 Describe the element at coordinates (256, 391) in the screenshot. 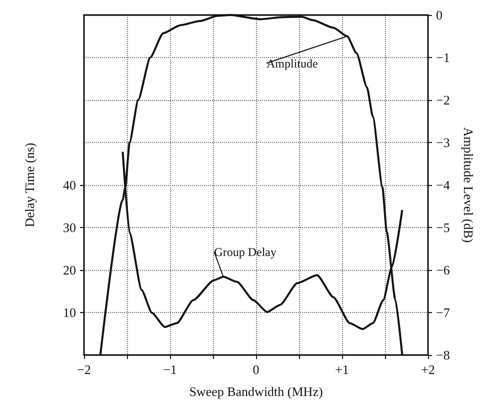

I see `x-axis-title: Sweep Bandwidth (MHz)` at that location.